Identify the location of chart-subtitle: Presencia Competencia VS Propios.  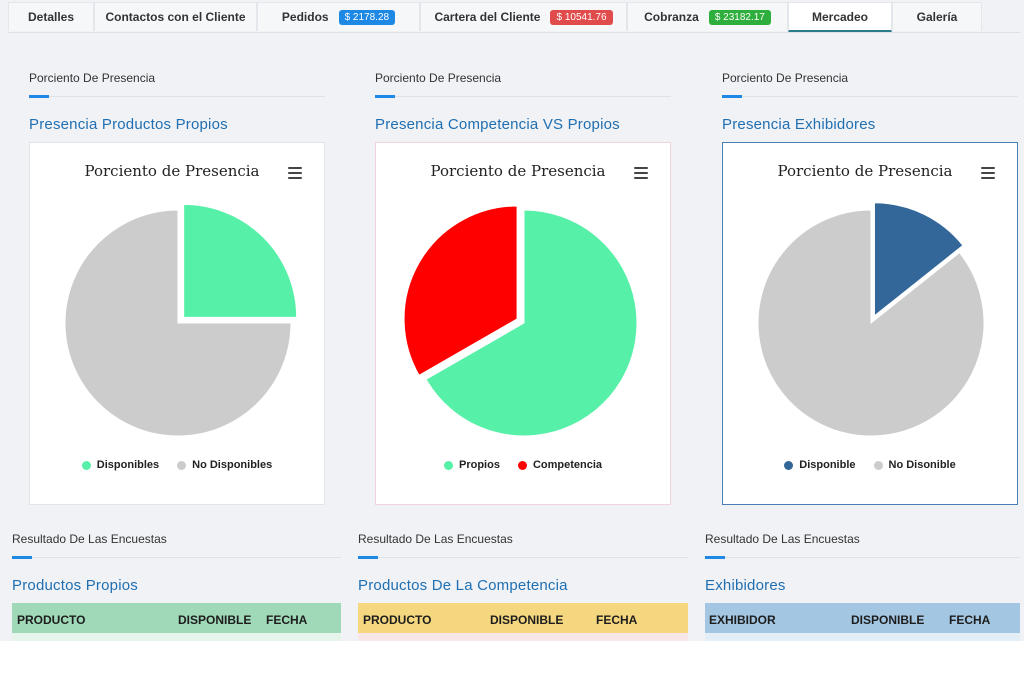
(497, 124).